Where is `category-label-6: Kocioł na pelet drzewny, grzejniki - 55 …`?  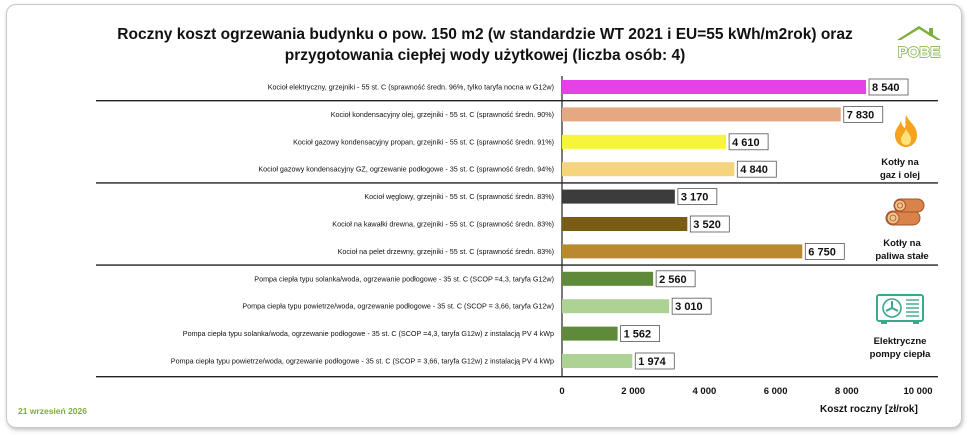 category-label-6: Kocioł na pelet drzewny, grzejniki - 55 … is located at coordinates (446, 251).